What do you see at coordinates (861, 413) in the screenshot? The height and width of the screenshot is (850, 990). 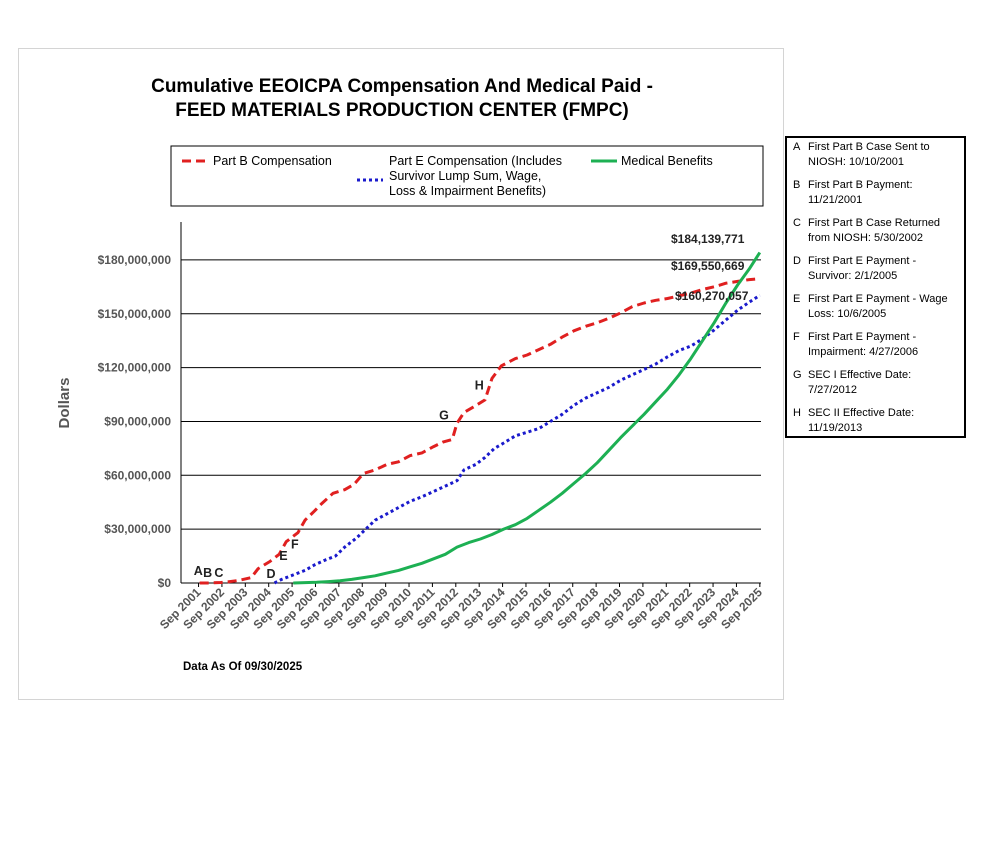 I see `note-text-line: SEC II Effective Date:` at bounding box center [861, 413].